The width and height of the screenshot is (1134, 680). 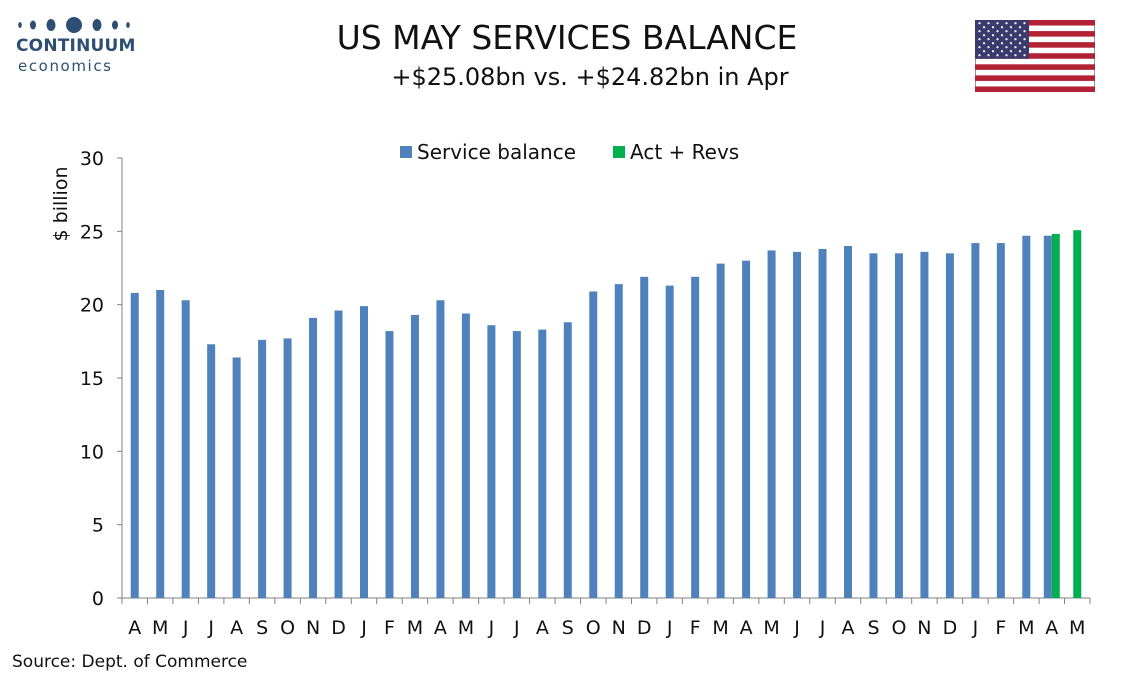 I want to click on legend-service-balance-label: Service balance, so click(x=496, y=152).